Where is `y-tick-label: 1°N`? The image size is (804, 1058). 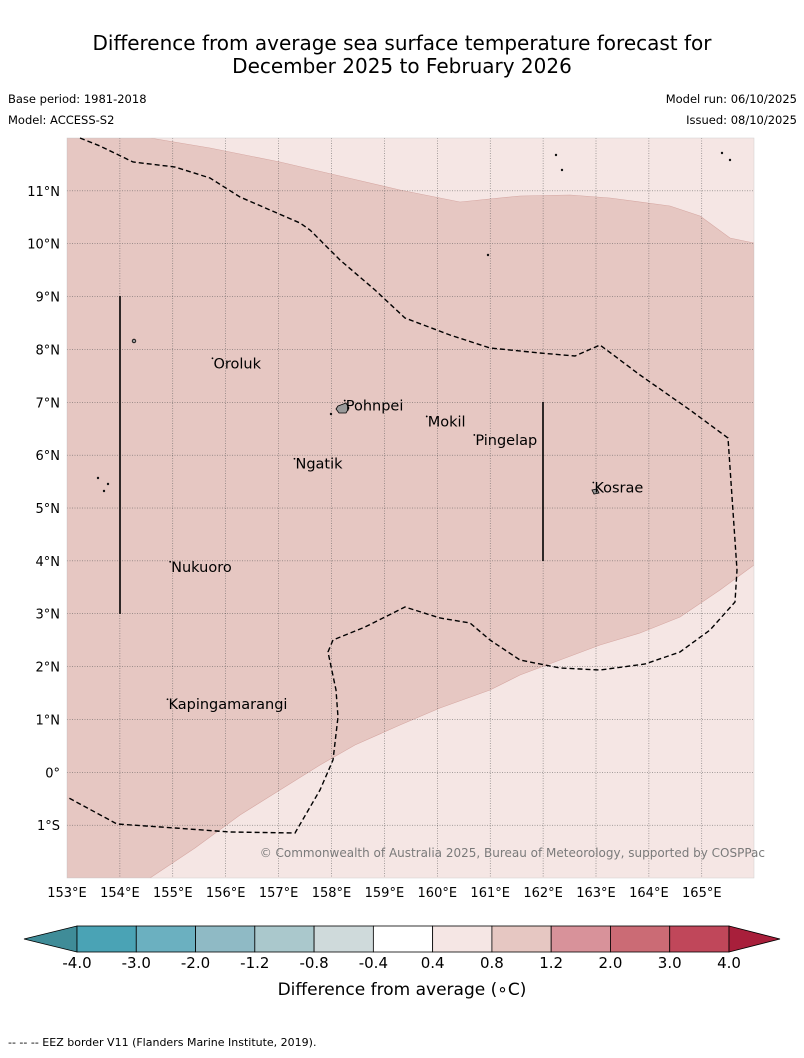
y-tick-label: 1°N is located at coordinates (48, 720).